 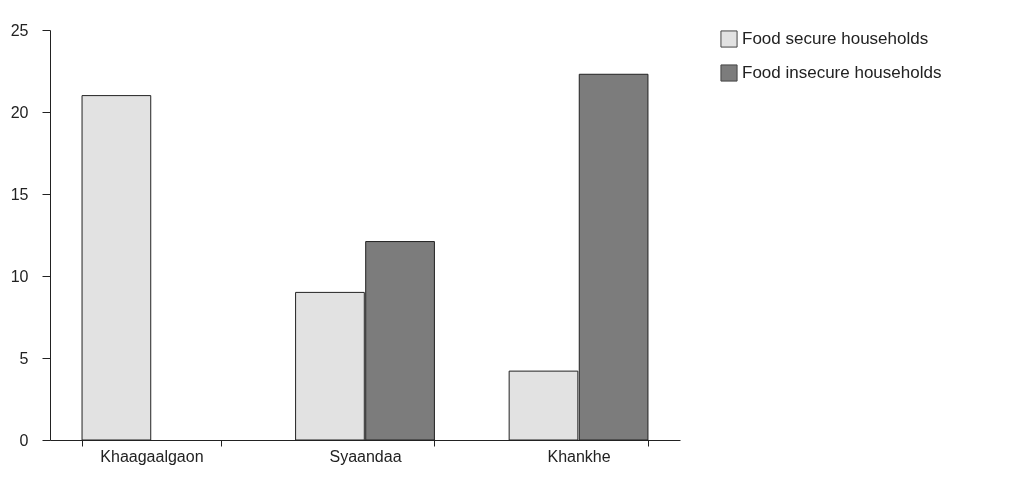 I want to click on y-tick-label: 20, so click(x=19, y=112).